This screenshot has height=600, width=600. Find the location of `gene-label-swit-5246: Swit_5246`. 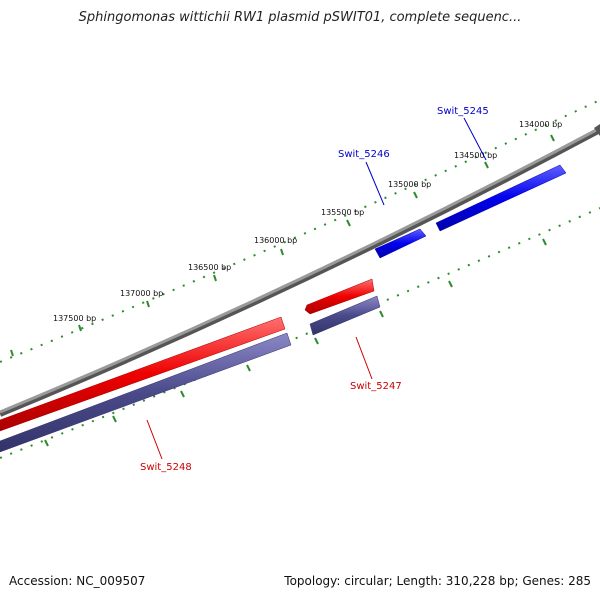

gene-label-swit-5246: Swit_5246 is located at coordinates (364, 154).